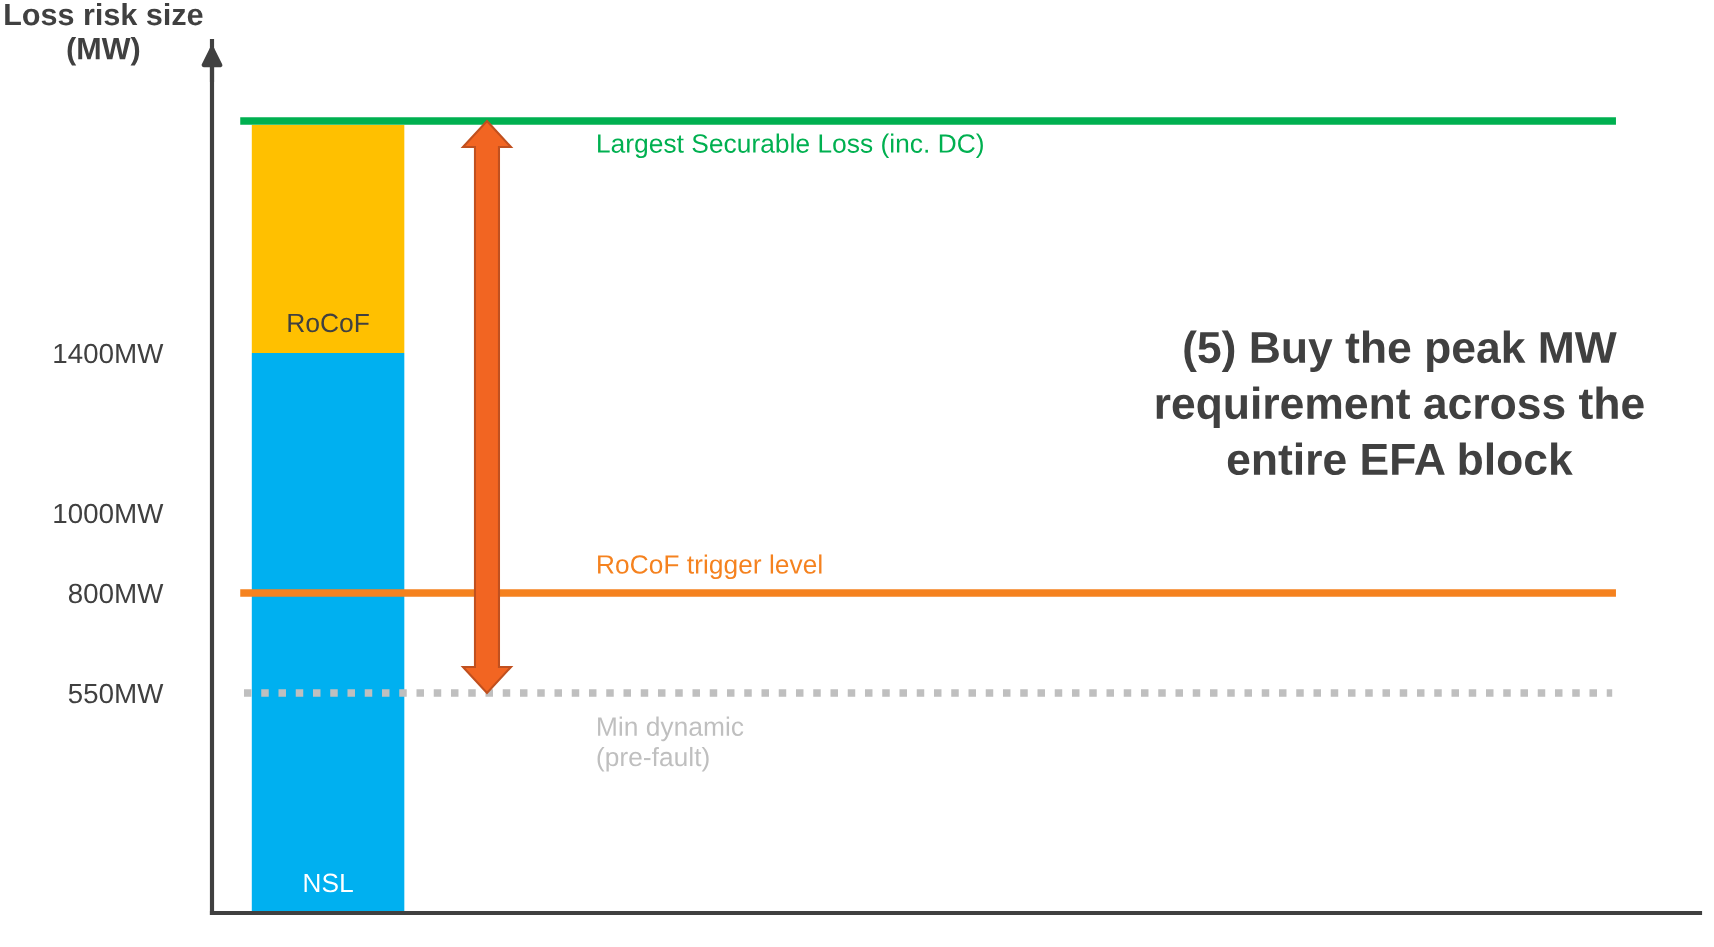 This screenshot has width=1714, height=947. Describe the element at coordinates (104, 34) in the screenshot. I see `y-axis-title: Loss risk size (MW)` at that location.